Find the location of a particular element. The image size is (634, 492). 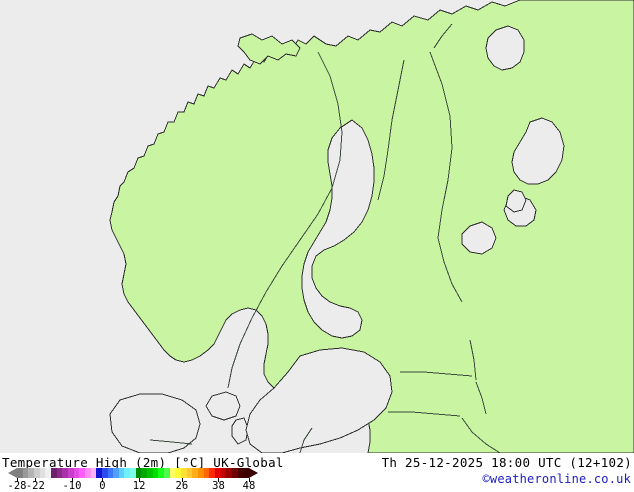

temperature-colorbar: -28 -22 -10 0 12 26 38 48 is located at coordinates (150, 479).